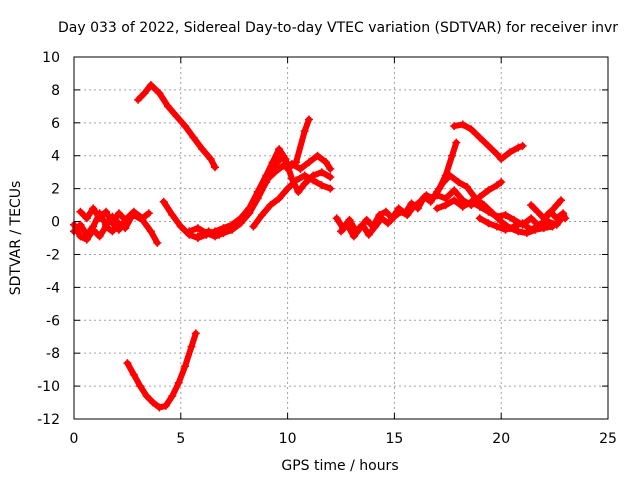 This screenshot has height=480, width=640. Describe the element at coordinates (161, 370) in the screenshot. I see `series-line-s5` at that location.